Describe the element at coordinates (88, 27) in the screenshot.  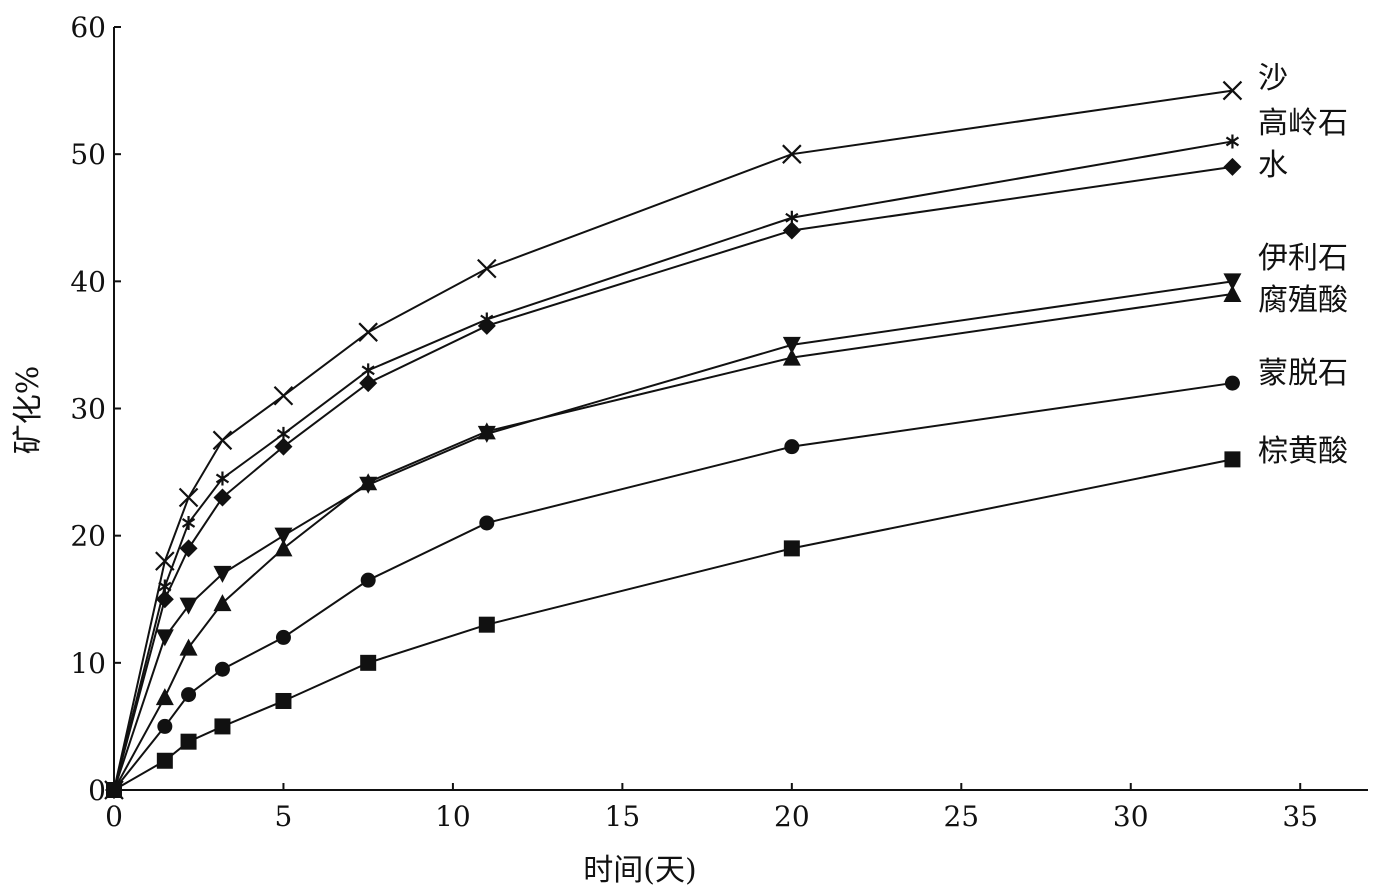
I see `y-tick-label: 60` at that location.